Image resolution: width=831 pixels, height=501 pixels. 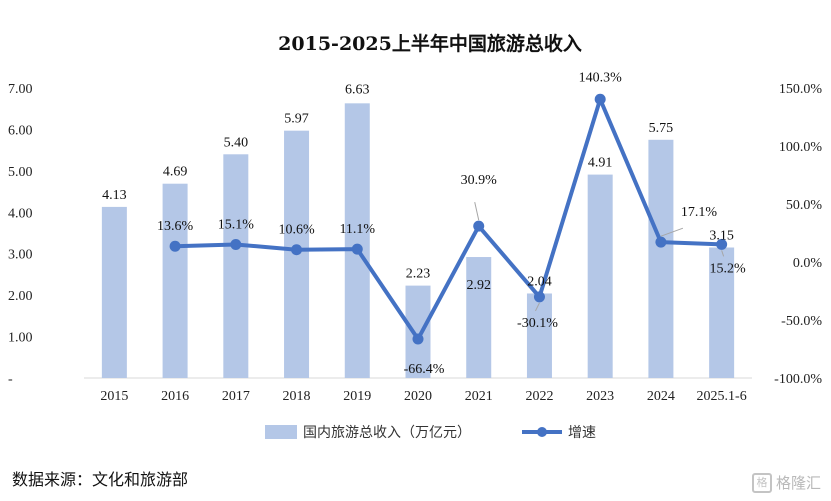 I want to click on growth-value-label: 140.3%, so click(x=601, y=77).